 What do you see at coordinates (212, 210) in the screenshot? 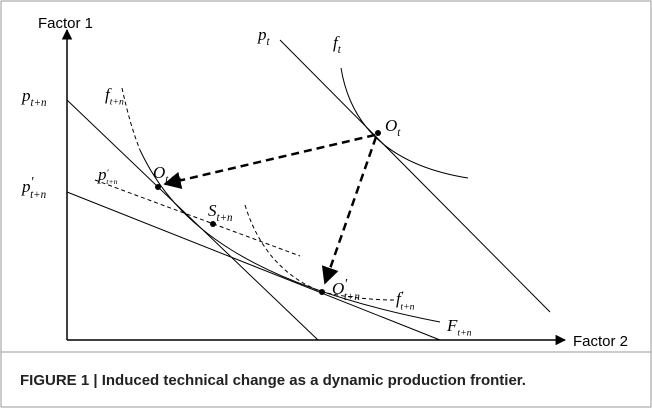
I see `label-base: S` at bounding box center [212, 210].